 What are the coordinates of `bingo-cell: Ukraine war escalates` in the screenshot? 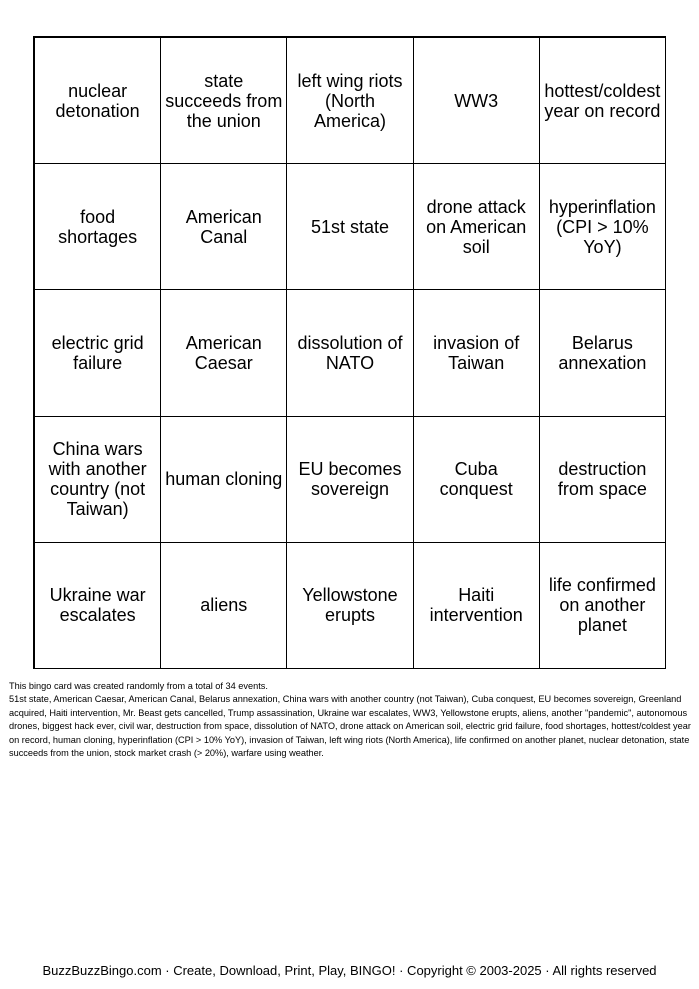 It's located at (98, 605).